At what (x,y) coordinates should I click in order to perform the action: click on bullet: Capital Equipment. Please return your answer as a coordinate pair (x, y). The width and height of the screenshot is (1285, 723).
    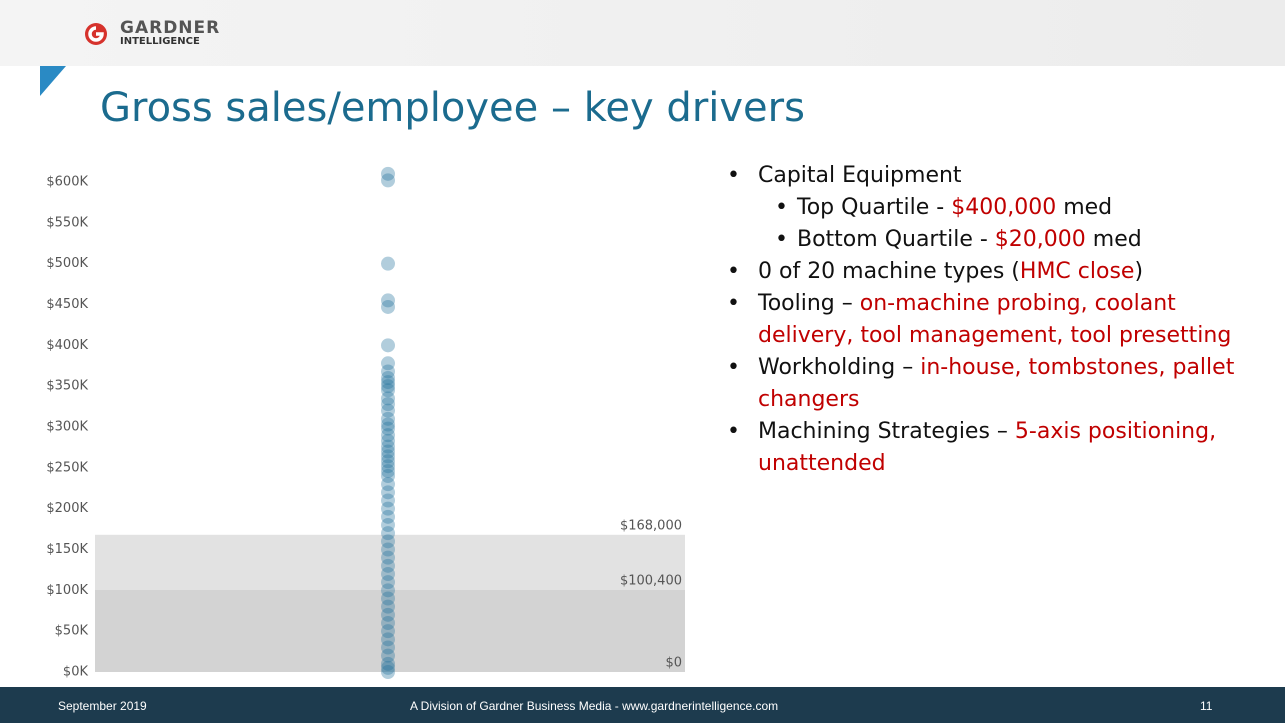
    Looking at the image, I should click on (1002, 176).